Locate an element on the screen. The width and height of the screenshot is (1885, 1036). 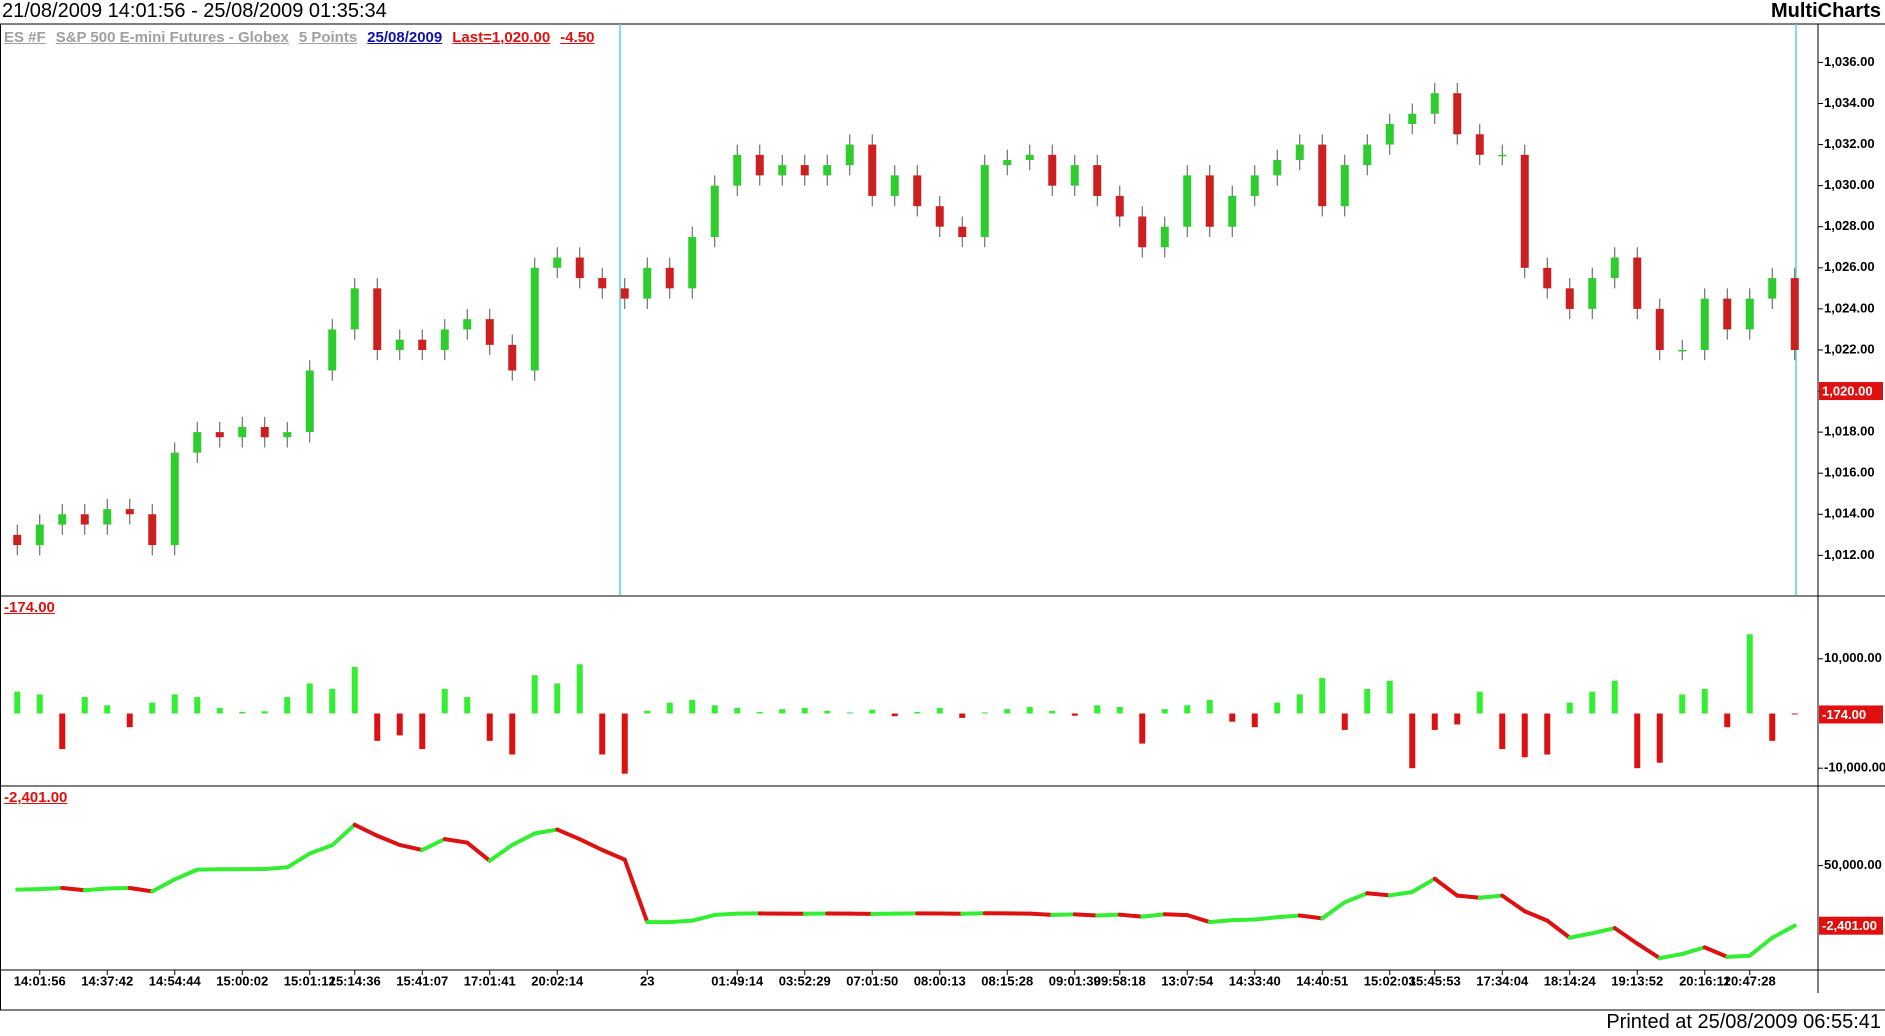
y-tick-label: 1,026.00 is located at coordinates (1849, 266).